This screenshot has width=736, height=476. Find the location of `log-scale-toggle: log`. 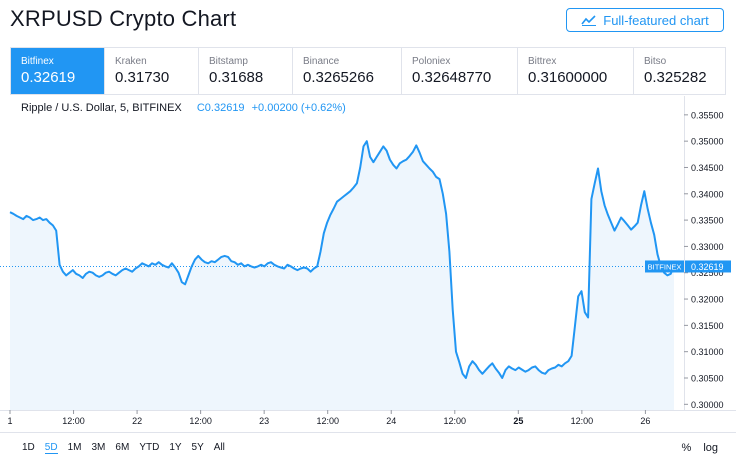

log-scale-toggle: log is located at coordinates (710, 448).